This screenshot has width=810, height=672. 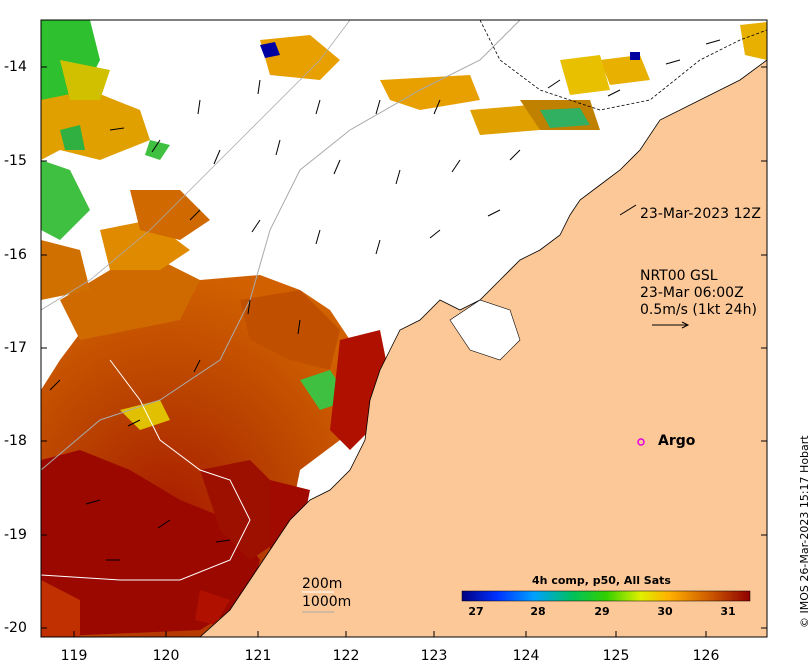 I want to click on colorbar-tick-30: 30, so click(x=665, y=611).